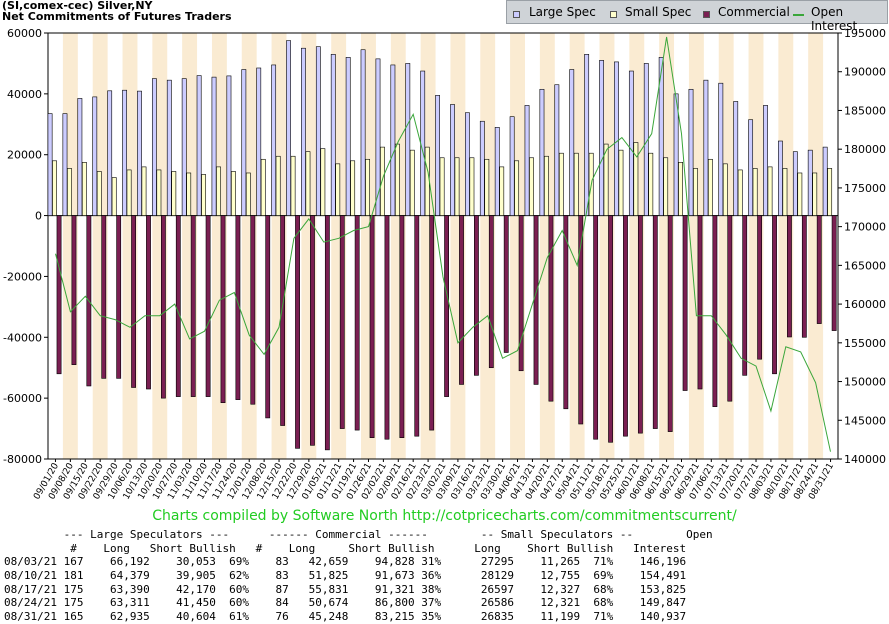  Describe the element at coordinates (865, 110) in the screenshot. I see `y2-tick-label: 185000` at that location.